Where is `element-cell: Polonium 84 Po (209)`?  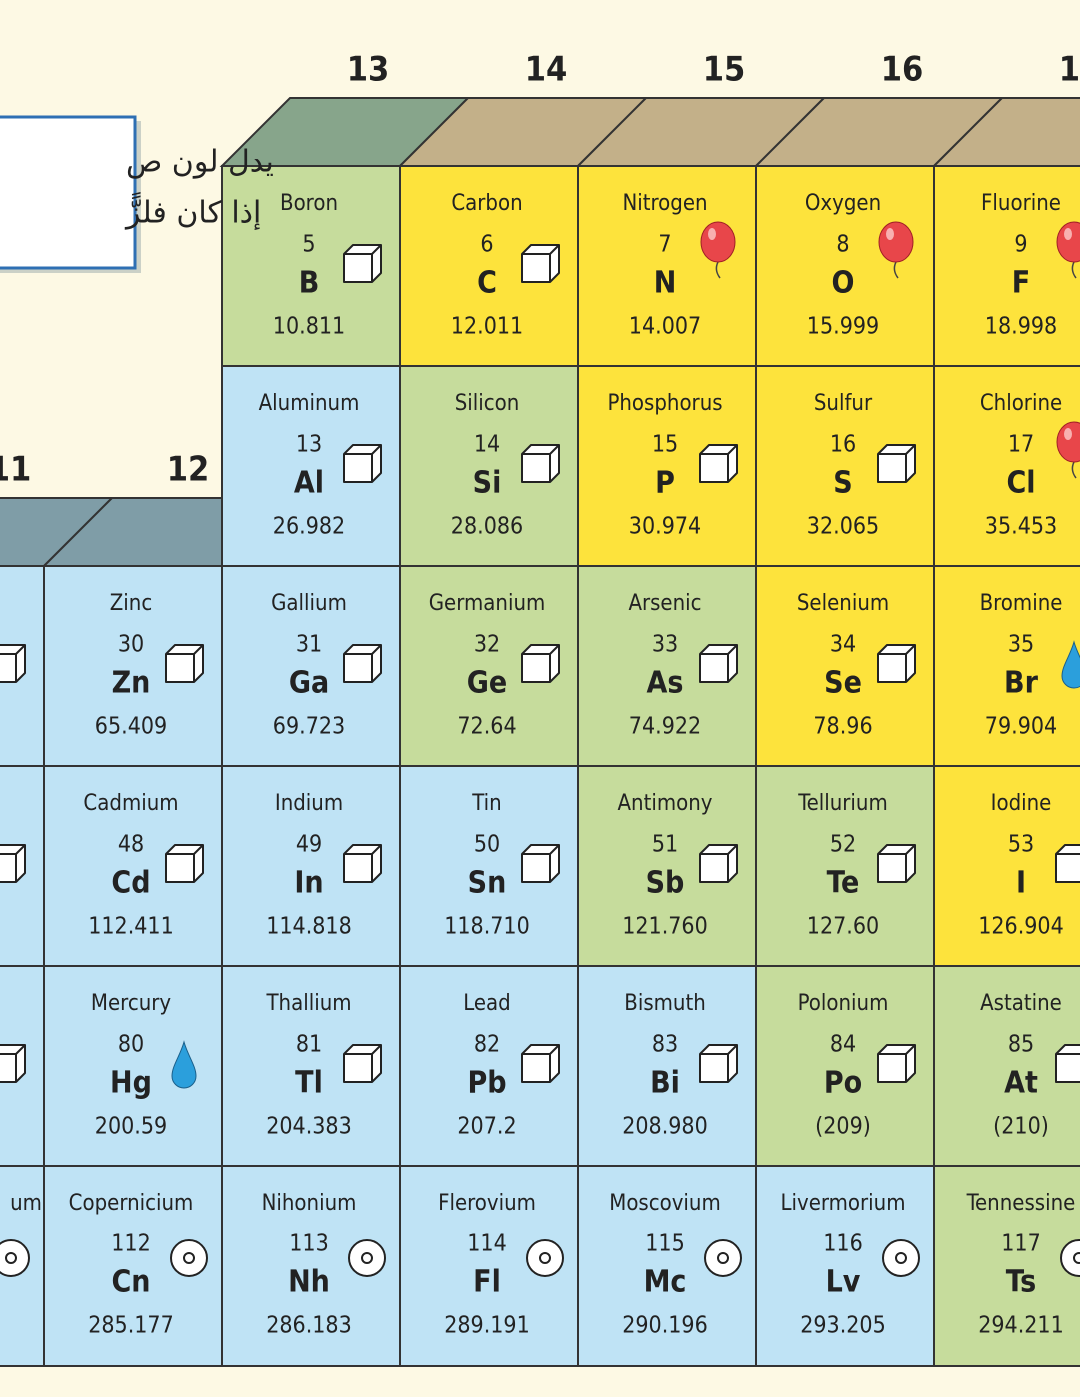 element-cell: Polonium 84 Po (209) is located at coordinates (845, 1066).